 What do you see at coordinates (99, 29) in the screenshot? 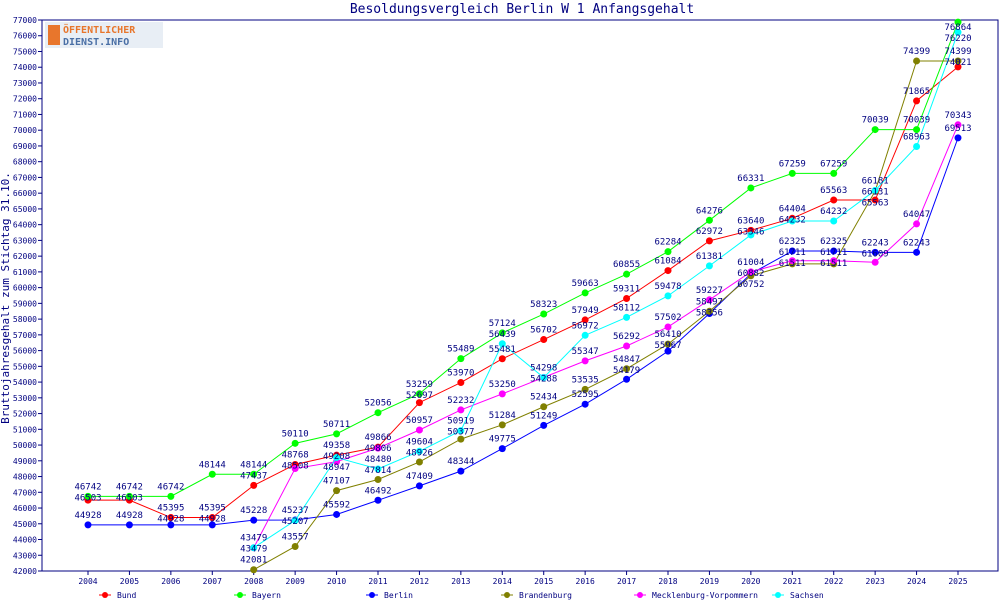
I see `logo-line1: ÖFFENTLICHER` at bounding box center [99, 29].